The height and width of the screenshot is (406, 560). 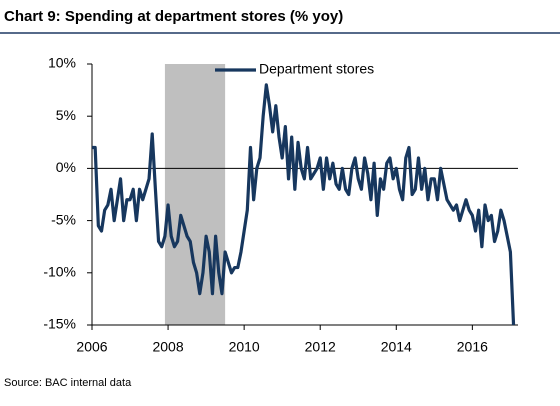 I want to click on legend-label: Department stores, so click(x=316, y=69).